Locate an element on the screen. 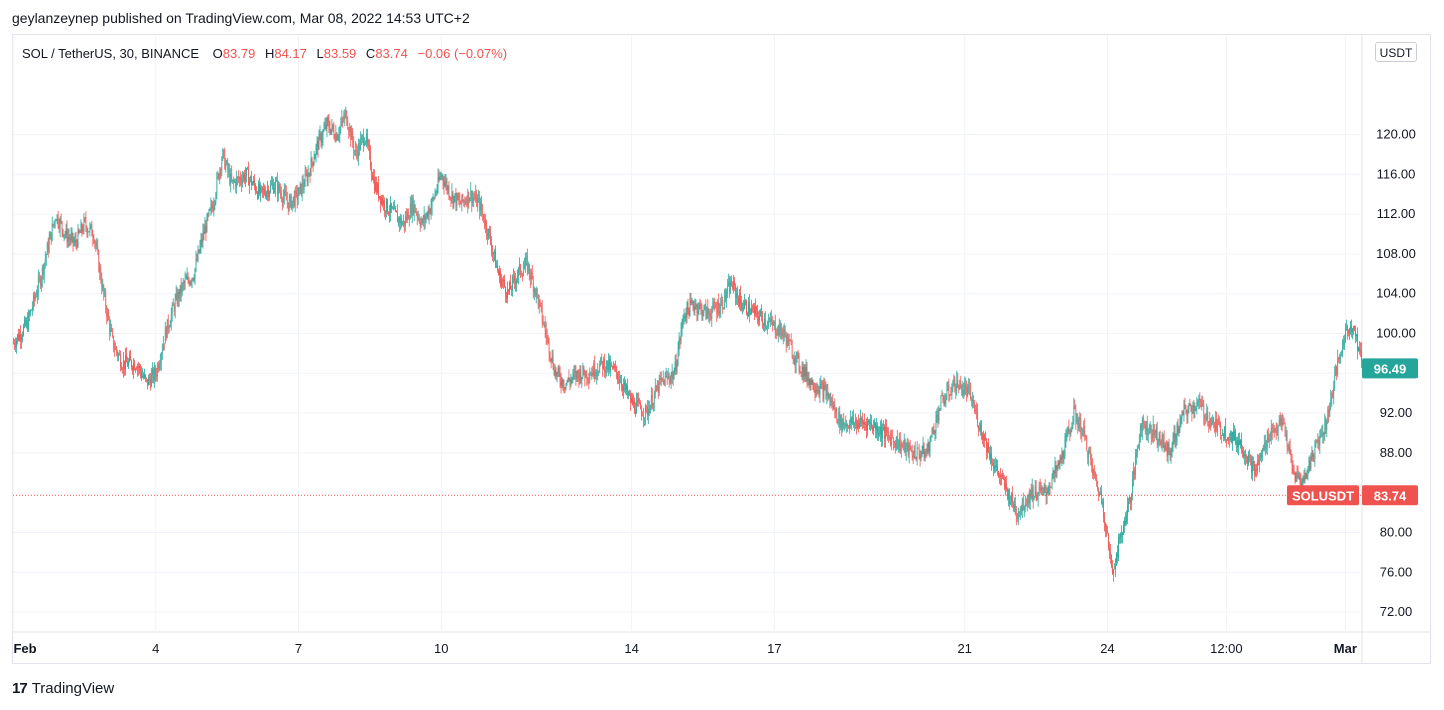 This screenshot has height=710, width=1444. symbol-tag is located at coordinates (1323, 495).